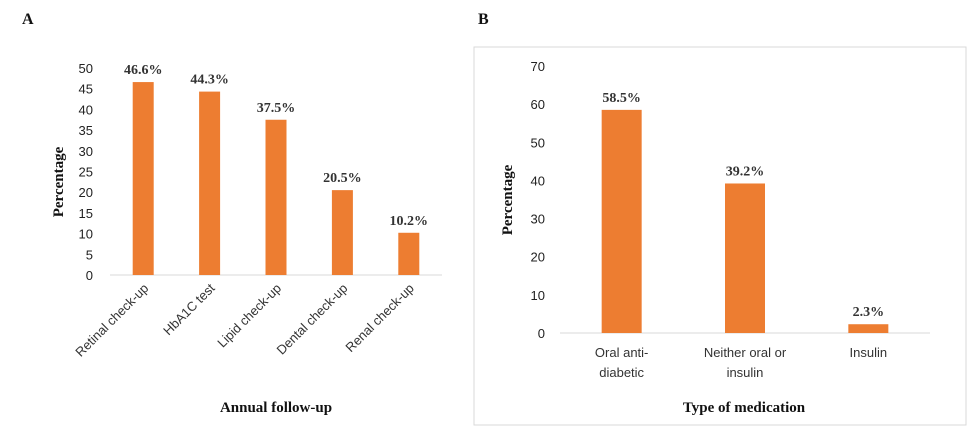  I want to click on chart-b-ytick-label: 30, so click(538, 219).